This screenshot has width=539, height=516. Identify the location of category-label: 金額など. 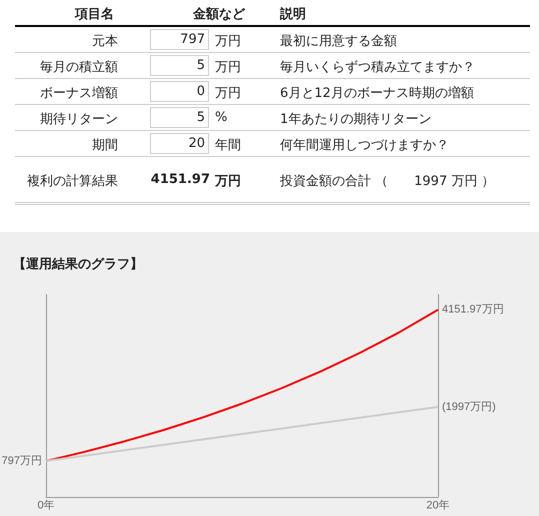
(219, 14).